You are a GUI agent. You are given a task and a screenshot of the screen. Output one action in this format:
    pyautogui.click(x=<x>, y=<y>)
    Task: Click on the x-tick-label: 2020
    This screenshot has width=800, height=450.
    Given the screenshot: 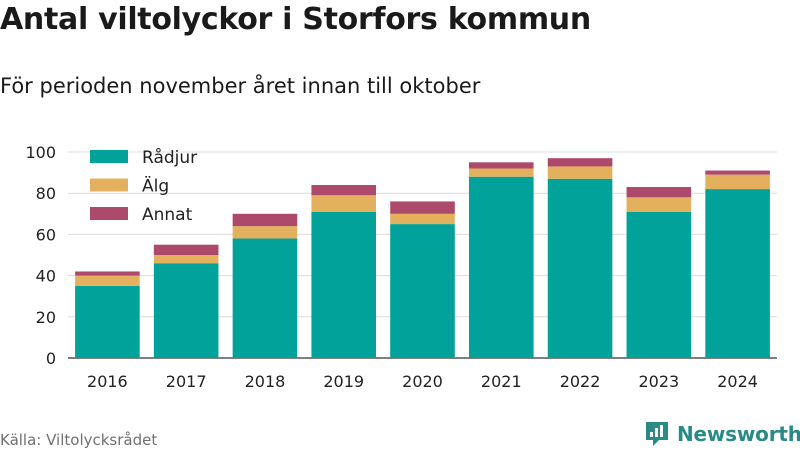 What is the action you would take?
    pyautogui.click(x=422, y=381)
    